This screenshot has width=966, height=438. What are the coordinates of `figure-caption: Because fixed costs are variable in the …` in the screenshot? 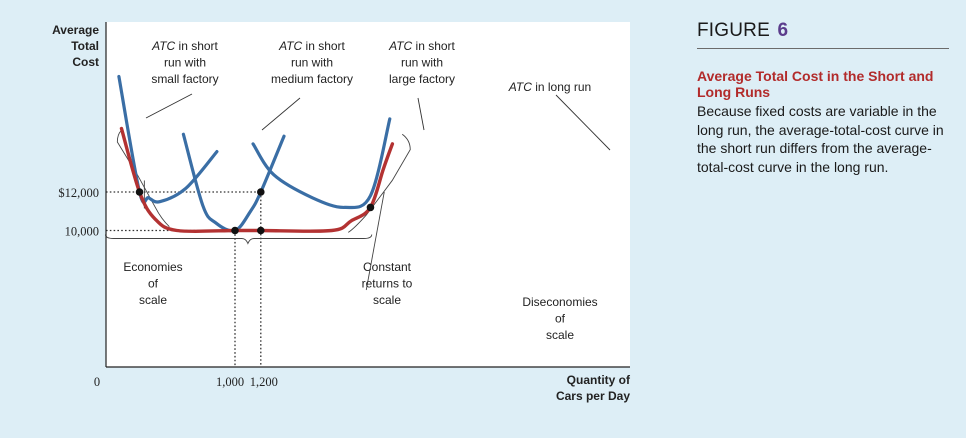 It's located at (820, 139).